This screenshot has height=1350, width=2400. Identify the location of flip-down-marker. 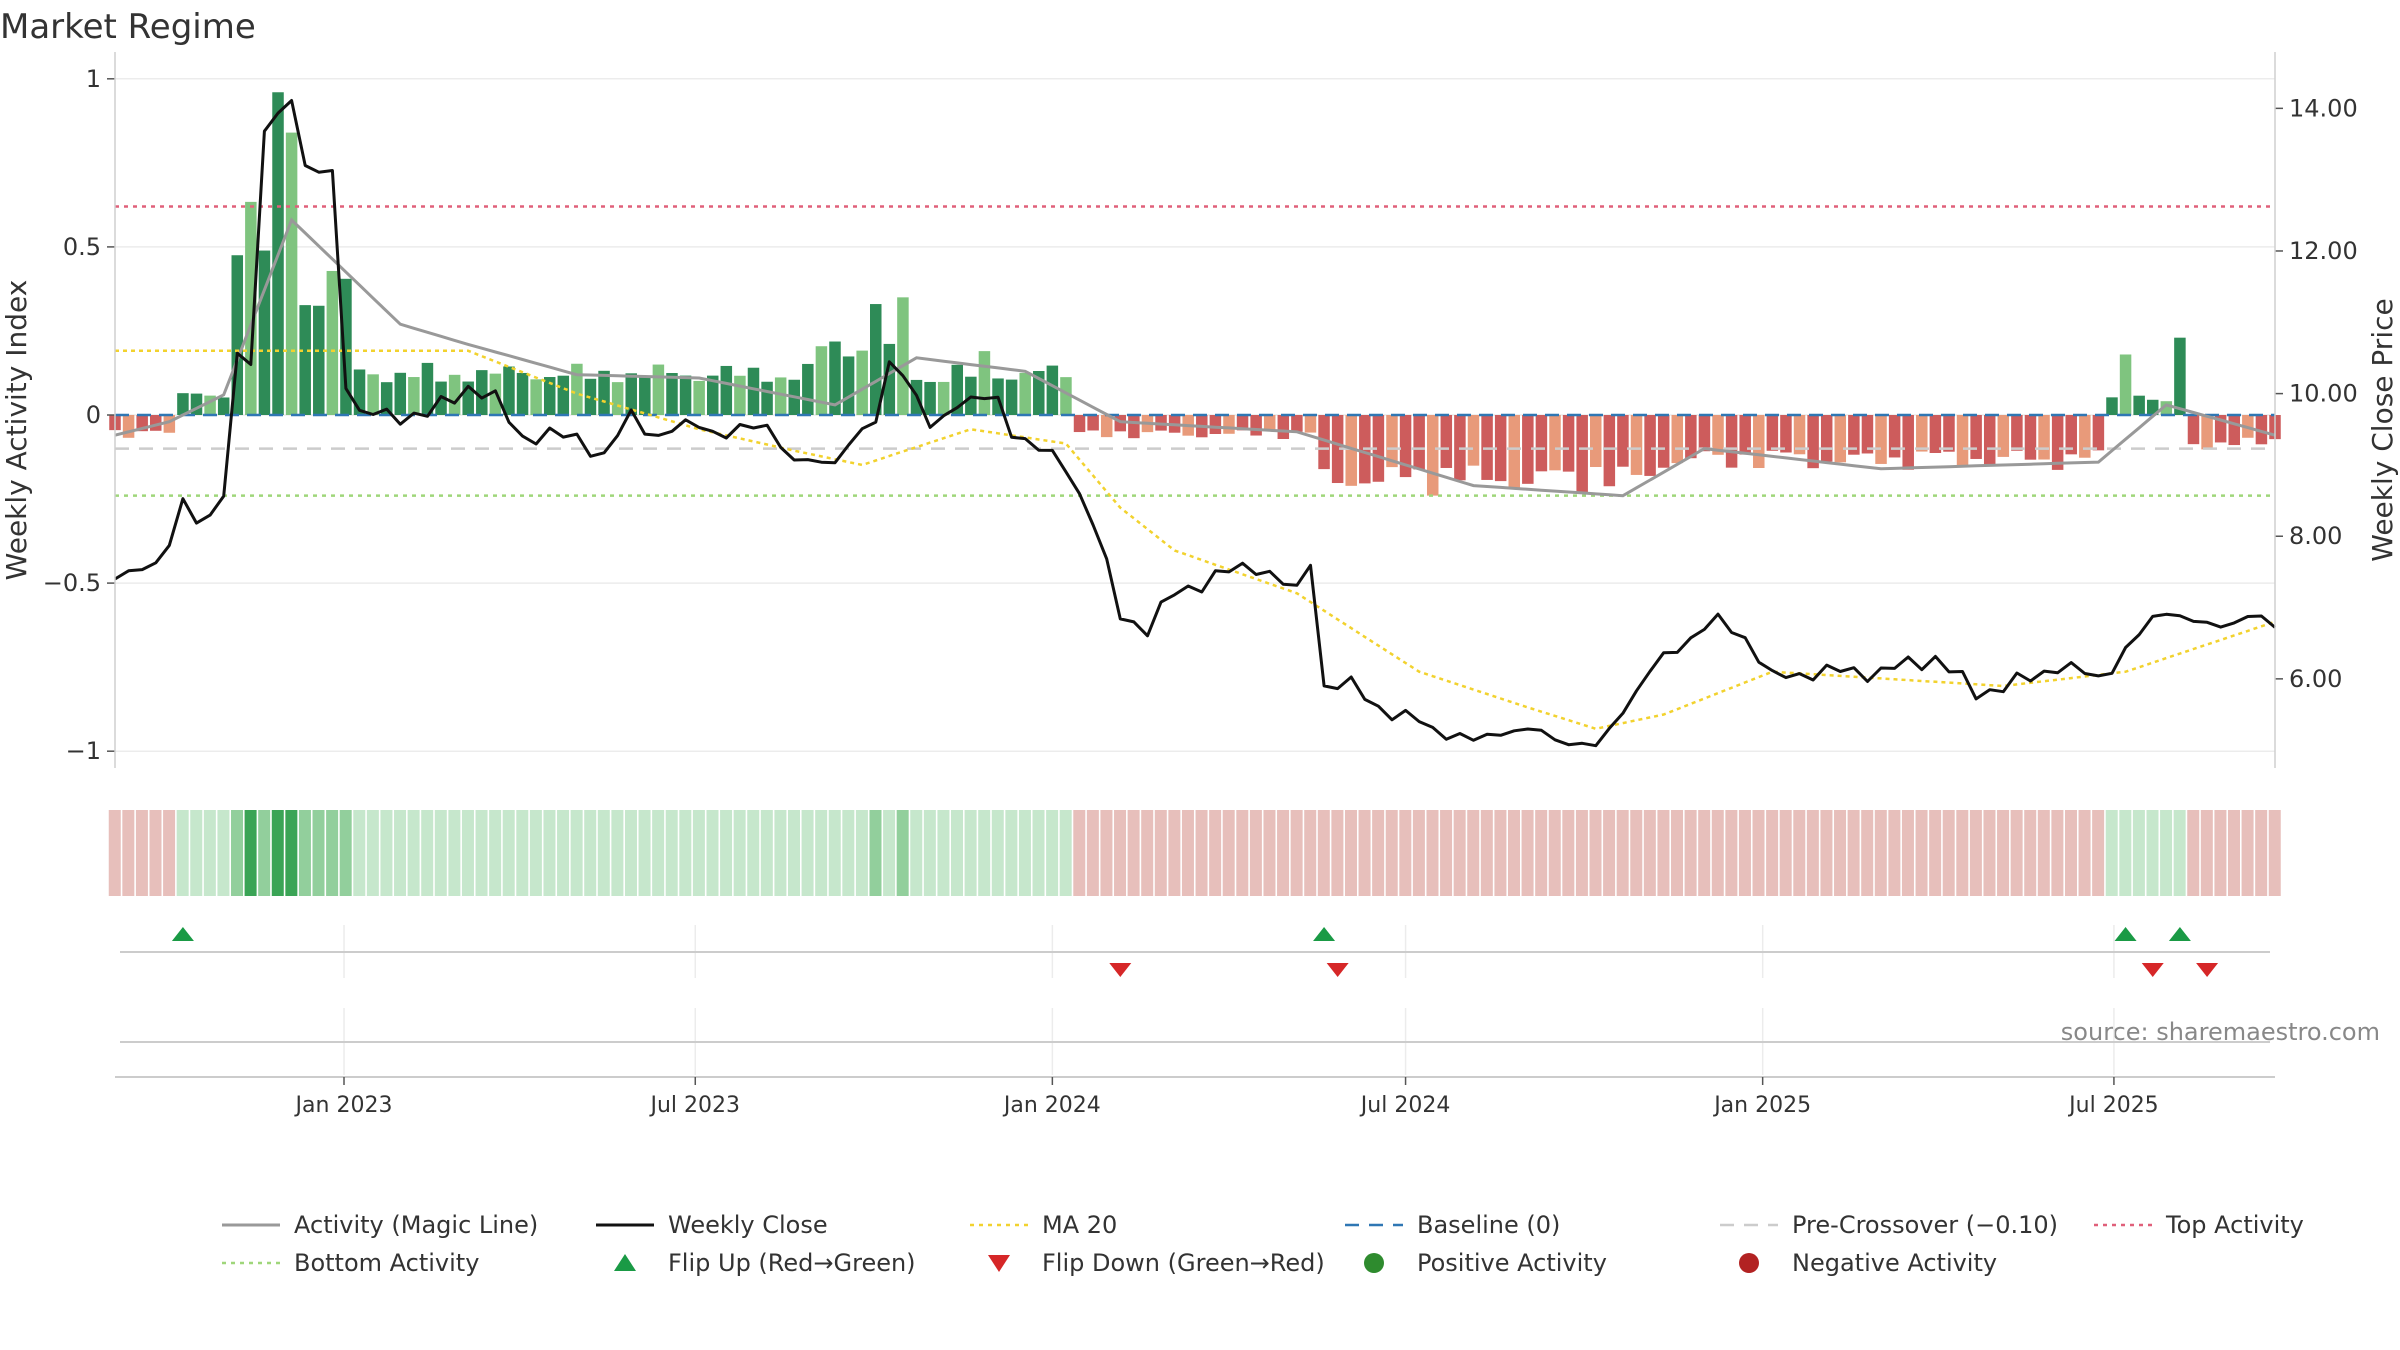
(2207, 970).